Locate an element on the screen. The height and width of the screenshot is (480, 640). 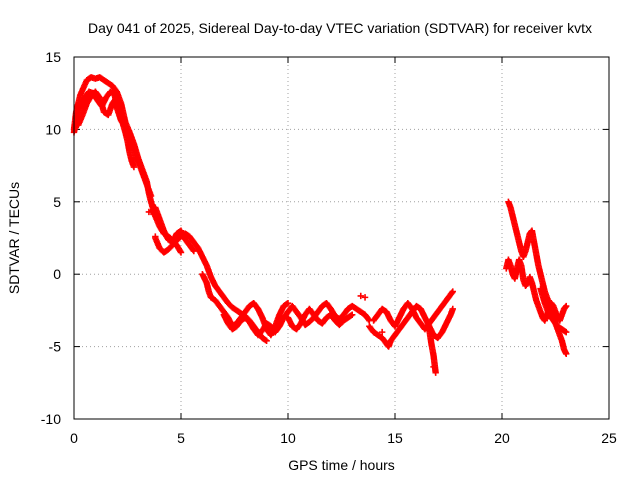
y-axis-label: SDTVAR / TECUs is located at coordinates (14, 238).